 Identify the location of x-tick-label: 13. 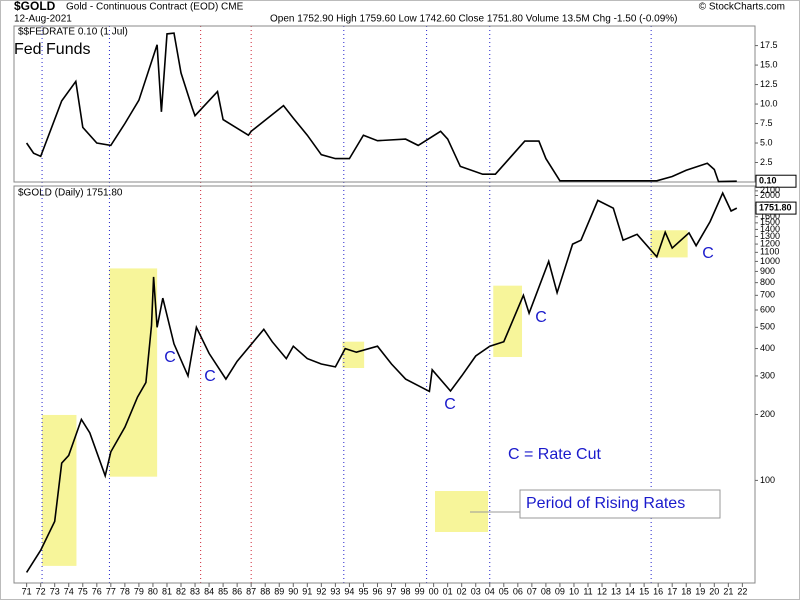
(616, 591).